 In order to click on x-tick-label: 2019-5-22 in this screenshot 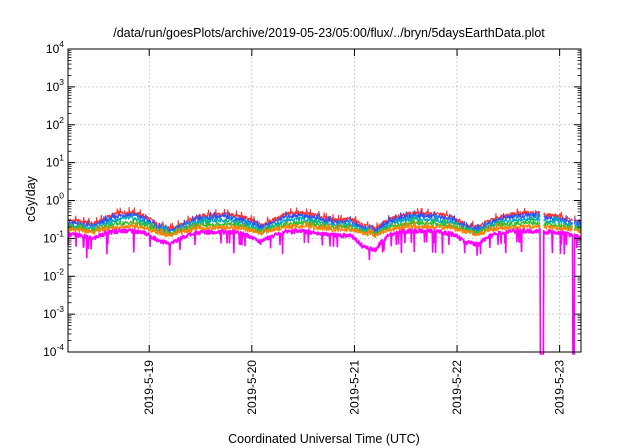, I will do `click(457, 387)`.